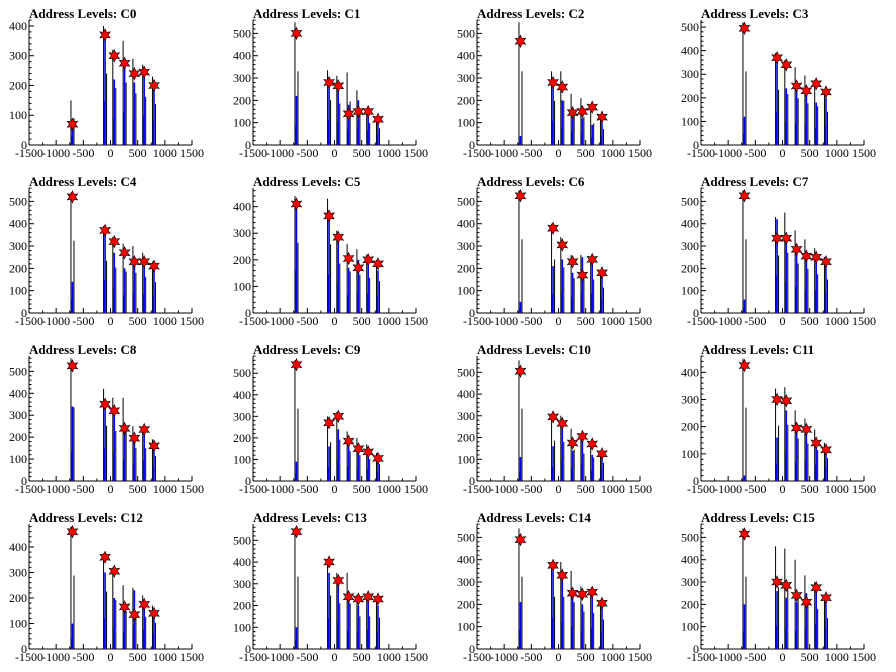 This screenshot has width=896, height=672. Describe the element at coordinates (310, 517) in the screenshot. I see `panel-title: Address Levels: C13` at that location.